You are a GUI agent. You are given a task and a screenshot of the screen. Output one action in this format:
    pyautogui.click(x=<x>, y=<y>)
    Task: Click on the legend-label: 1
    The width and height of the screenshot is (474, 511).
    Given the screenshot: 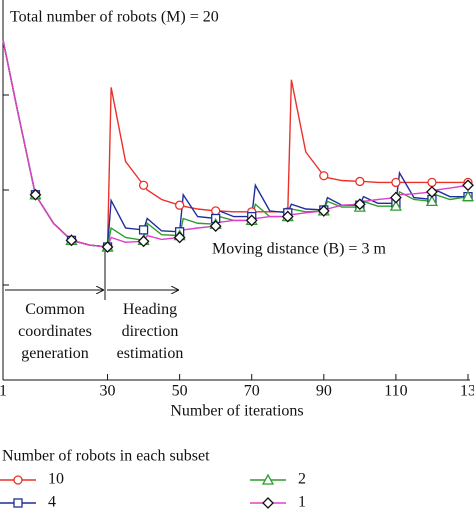 What is the action you would take?
    pyautogui.click(x=302, y=502)
    